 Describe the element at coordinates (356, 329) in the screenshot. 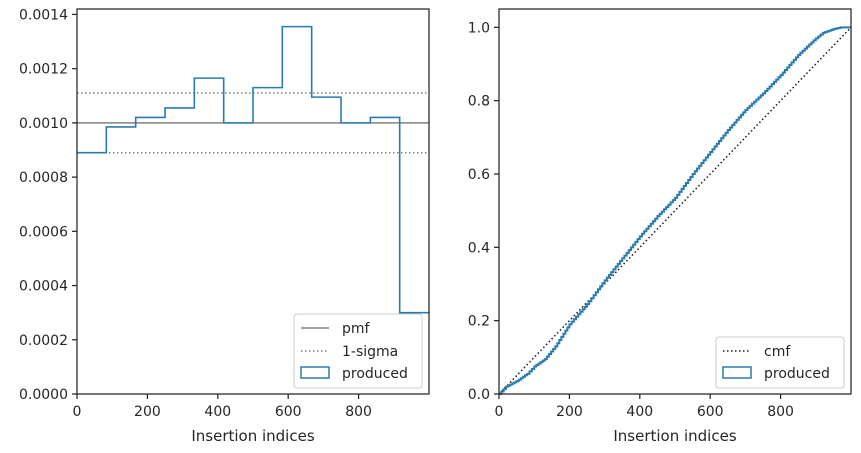

I see `legend-pmf-label: pmf` at that location.